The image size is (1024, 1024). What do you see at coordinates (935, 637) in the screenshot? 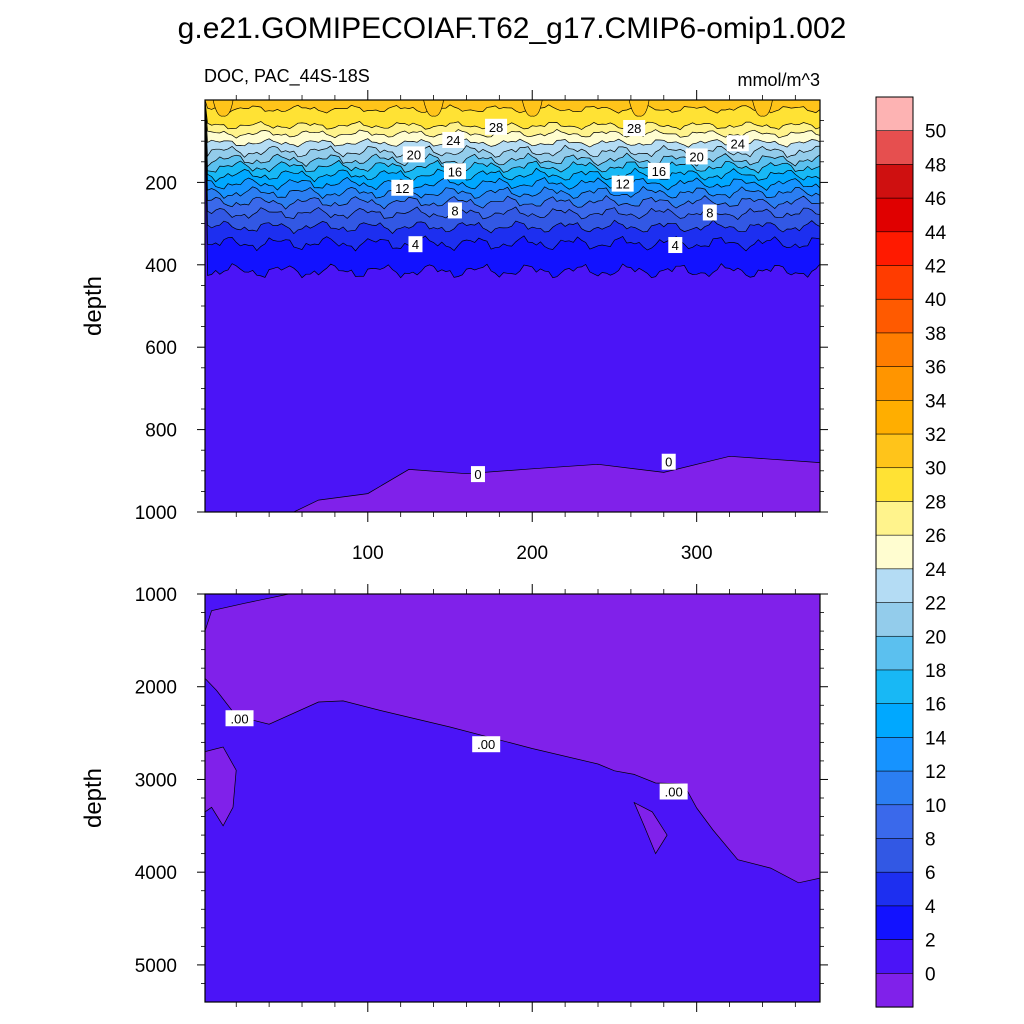
I see `colorbar-label: 20` at bounding box center [935, 637].